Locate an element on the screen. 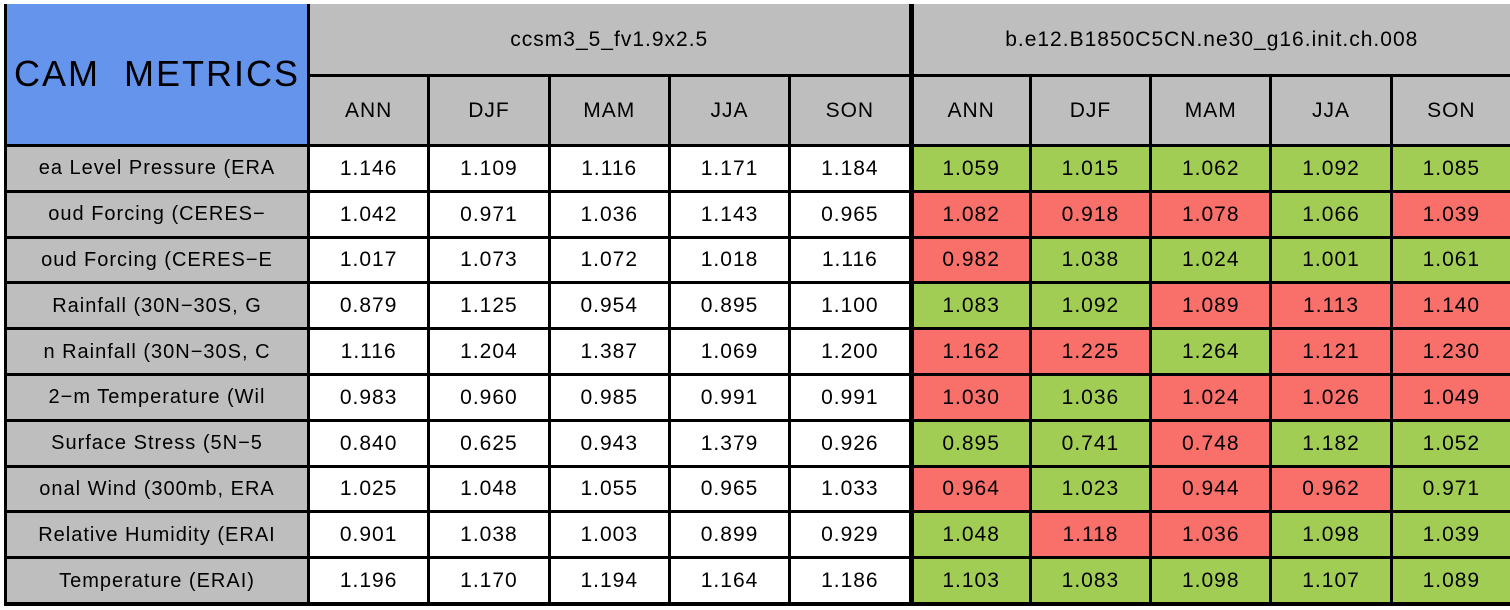 This screenshot has width=1510, height=610. metric-value-cell: 0.899 is located at coordinates (729, 535).